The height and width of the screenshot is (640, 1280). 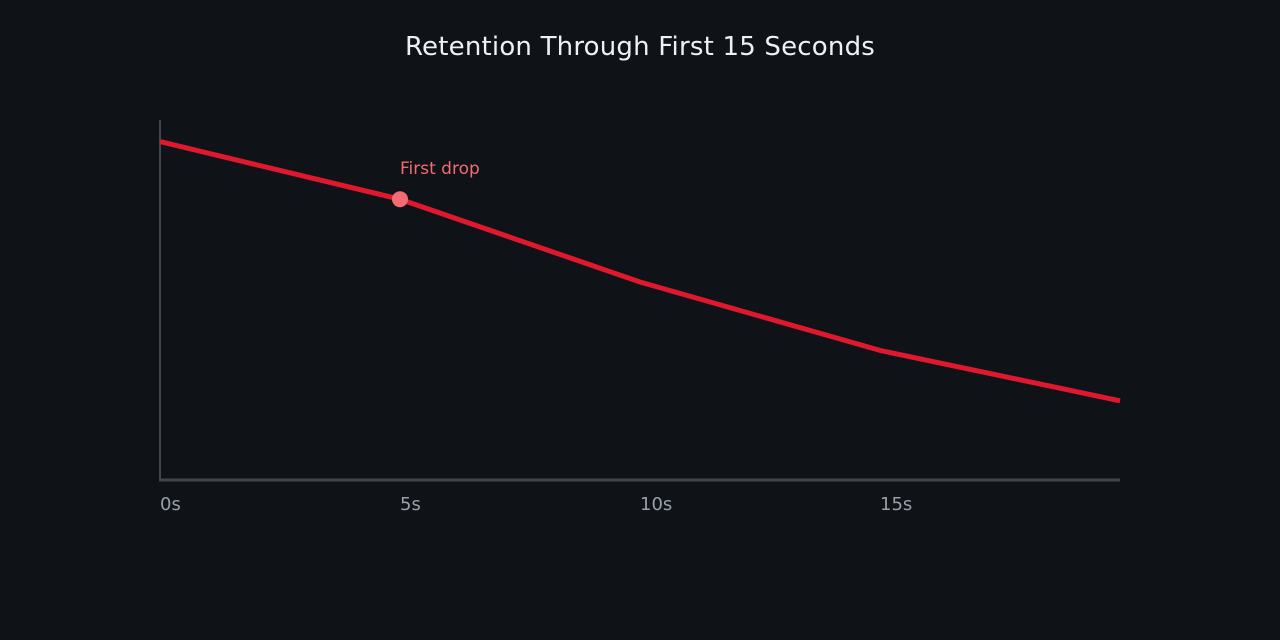 What do you see at coordinates (170, 504) in the screenshot?
I see `x-tick-label: 0s` at bounding box center [170, 504].